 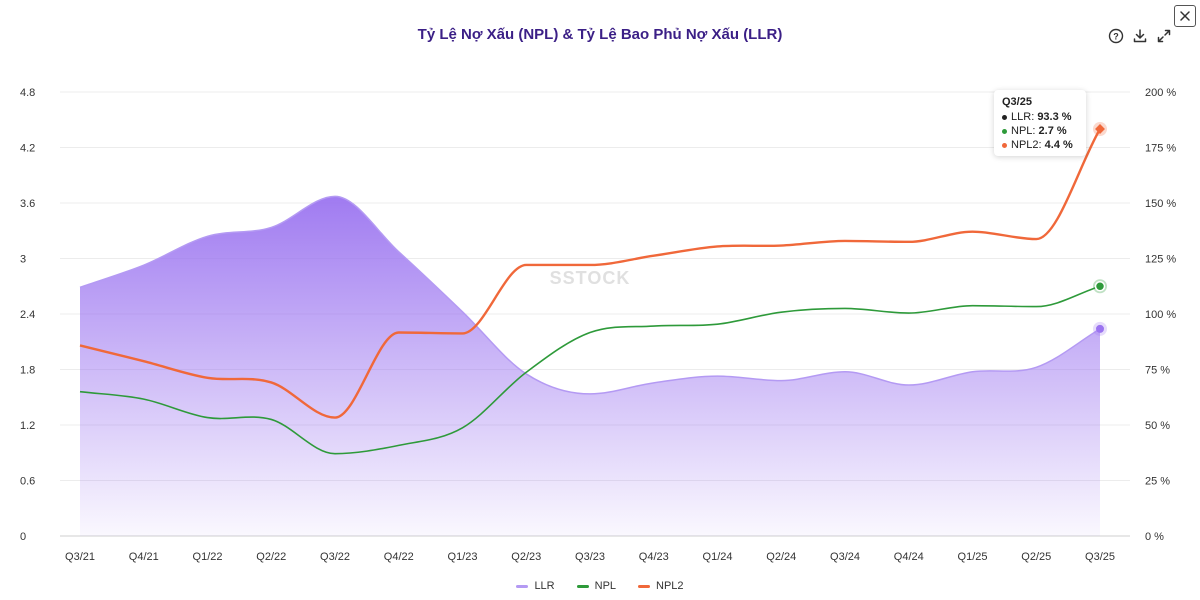 What do you see at coordinates (1100, 129) in the screenshot?
I see `npl2-marker` at bounding box center [1100, 129].